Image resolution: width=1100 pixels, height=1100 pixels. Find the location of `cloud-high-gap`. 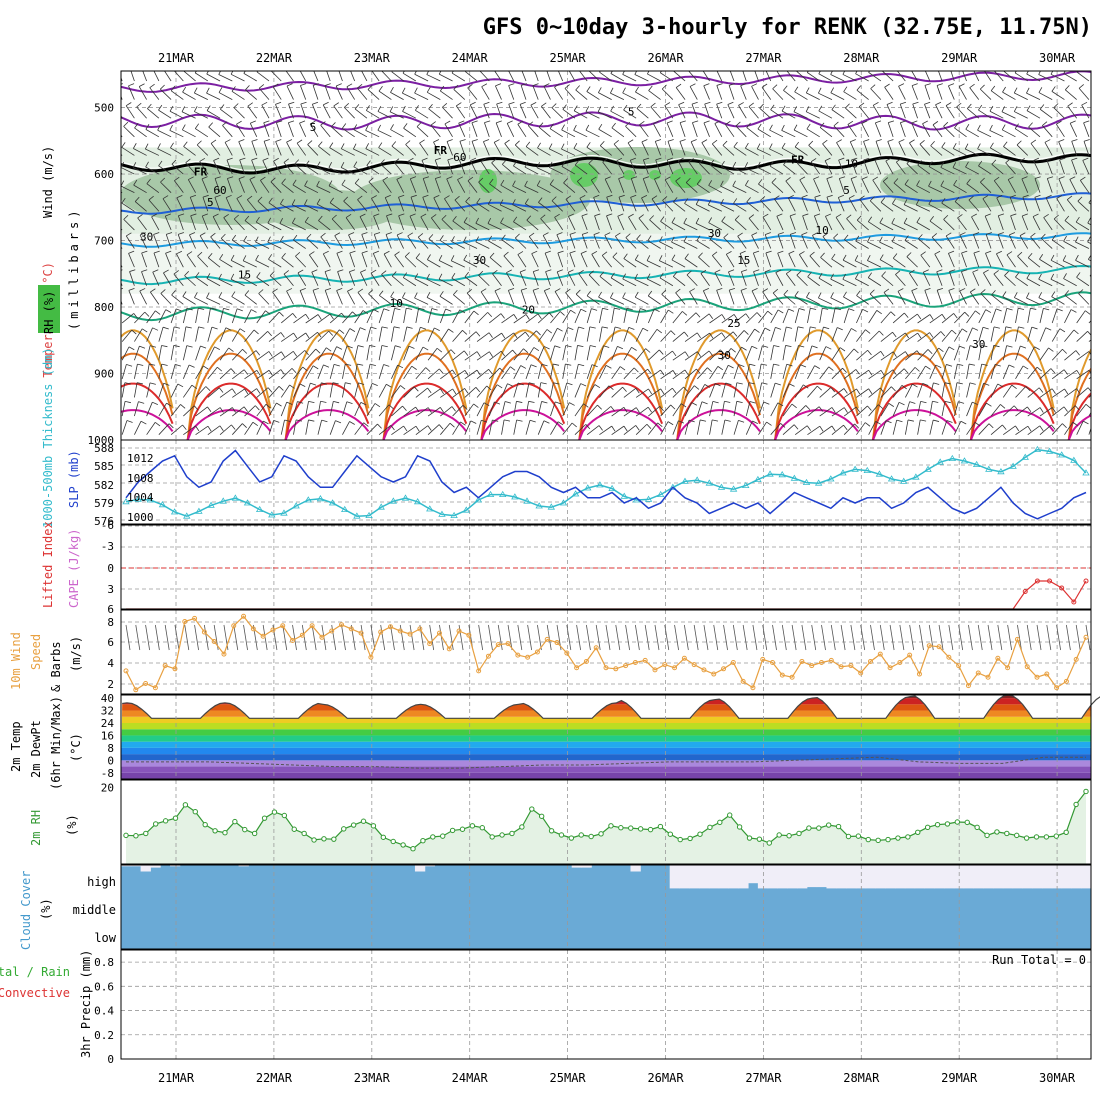

cloud-high-gap is located at coordinates (577, 866).